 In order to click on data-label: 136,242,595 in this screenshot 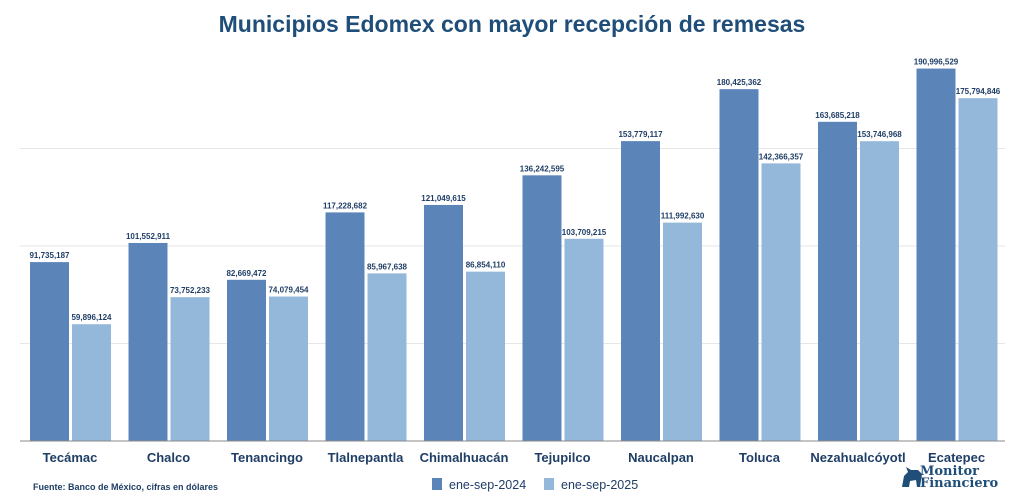, I will do `click(542, 168)`.